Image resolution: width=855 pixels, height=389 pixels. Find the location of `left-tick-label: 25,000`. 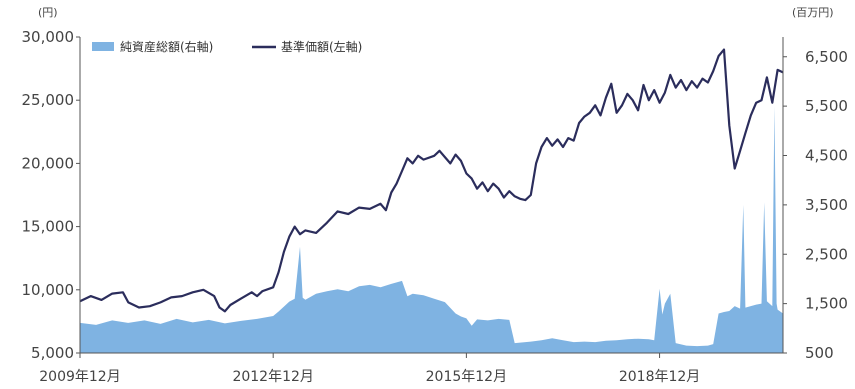

left-tick-label: 25,000 is located at coordinates (48, 100).